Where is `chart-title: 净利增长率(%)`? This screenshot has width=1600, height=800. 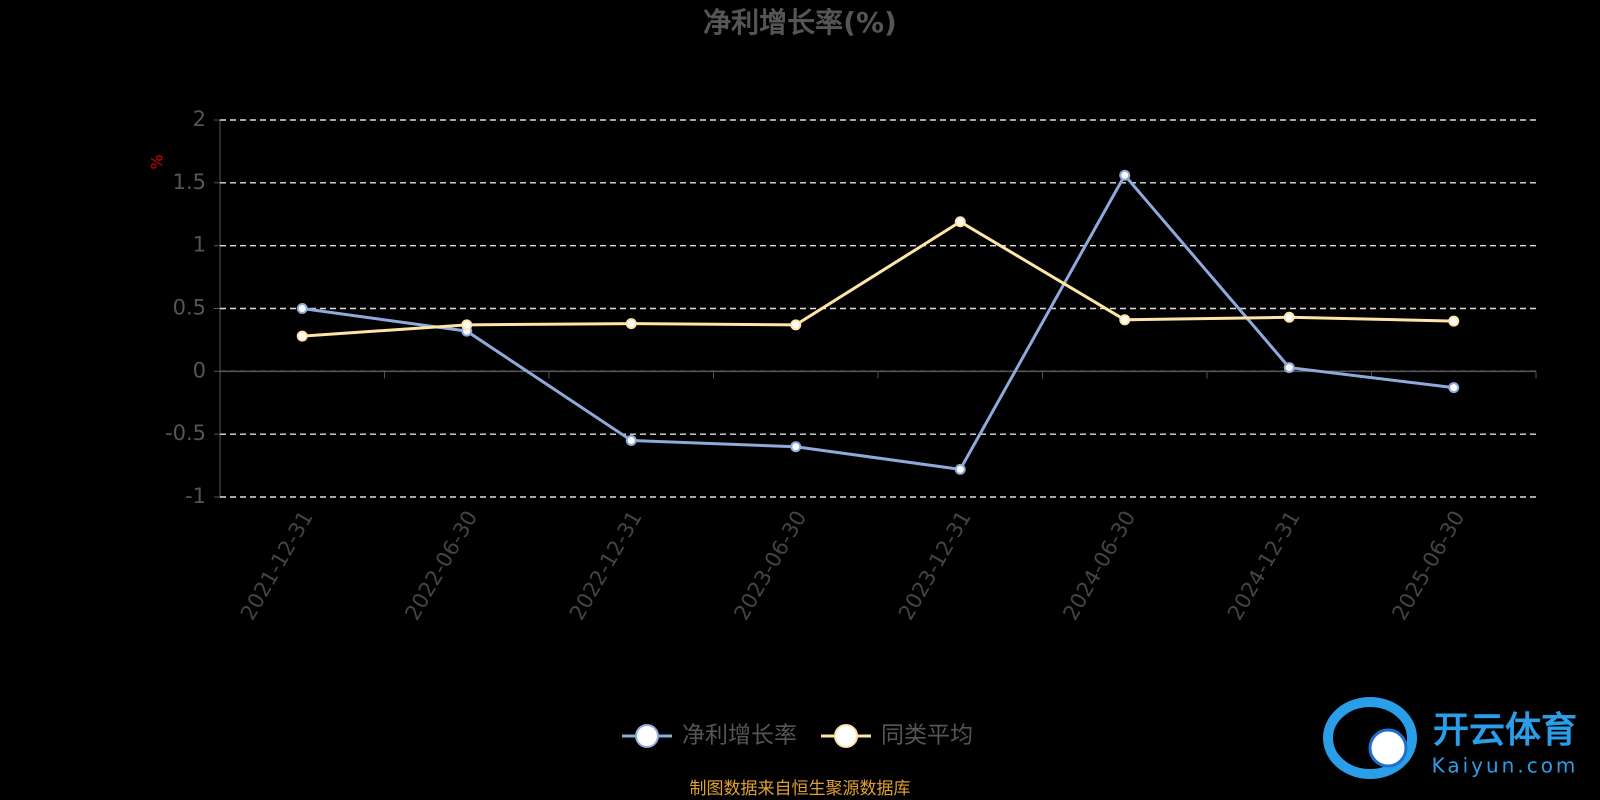
chart-title: 净利增长率(%) is located at coordinates (800, 22).